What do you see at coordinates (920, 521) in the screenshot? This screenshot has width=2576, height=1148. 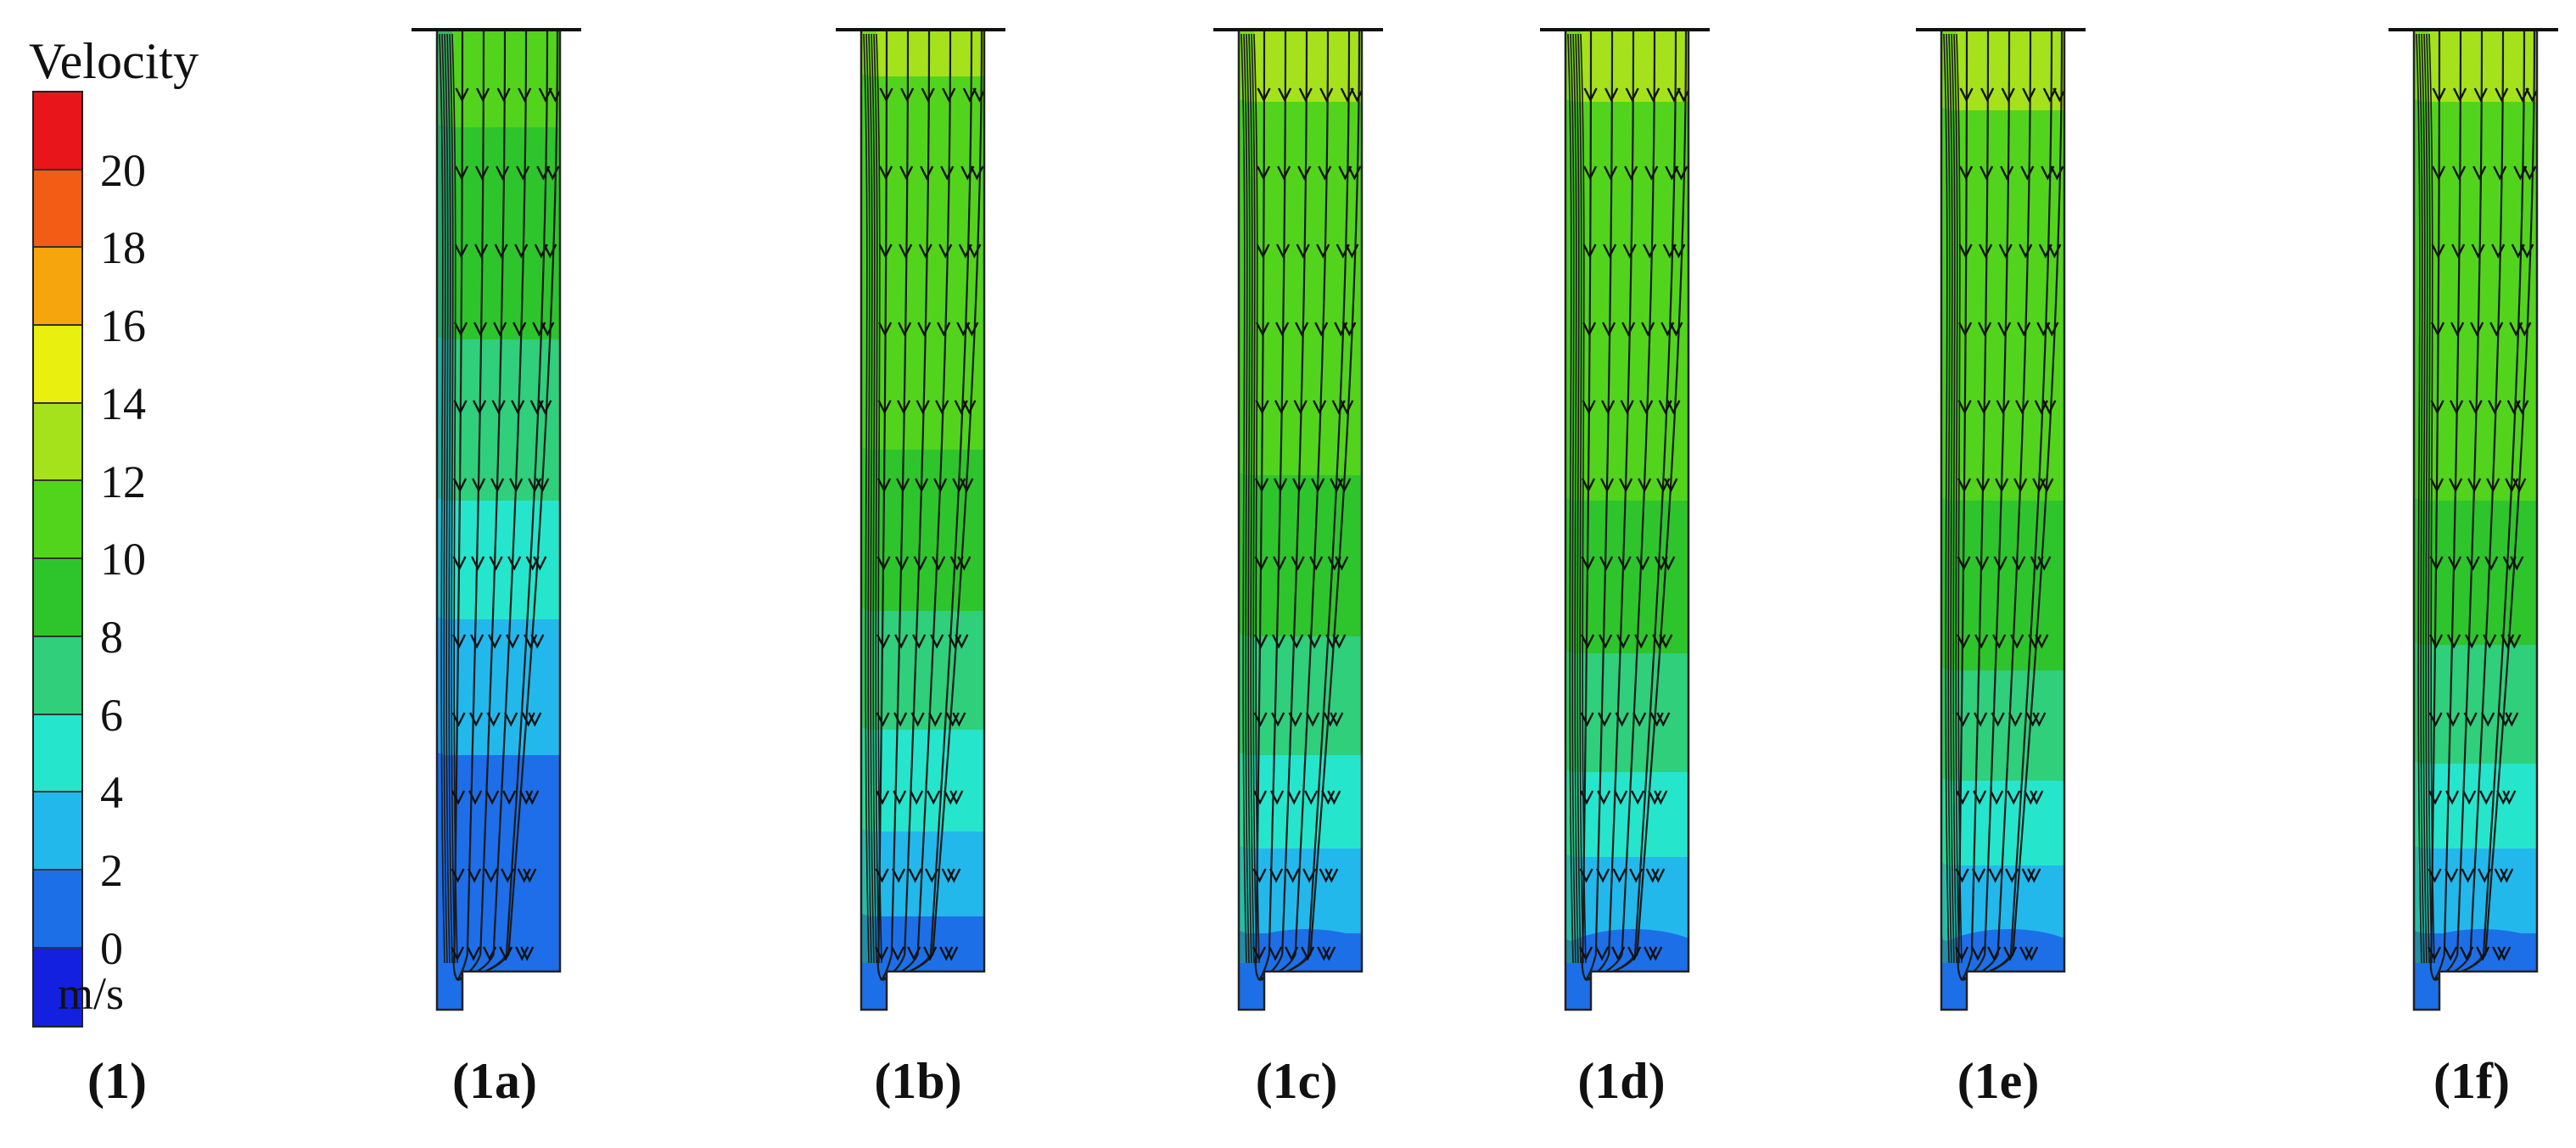 I see `velocity-panel-b` at bounding box center [920, 521].